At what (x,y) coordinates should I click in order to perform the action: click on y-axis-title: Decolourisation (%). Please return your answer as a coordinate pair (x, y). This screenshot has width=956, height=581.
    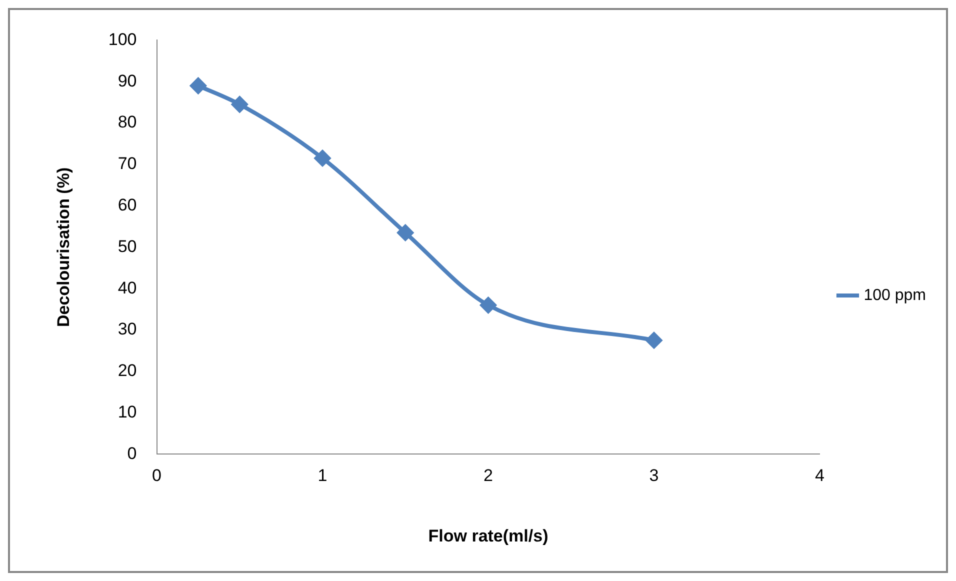
    Looking at the image, I should click on (63, 247).